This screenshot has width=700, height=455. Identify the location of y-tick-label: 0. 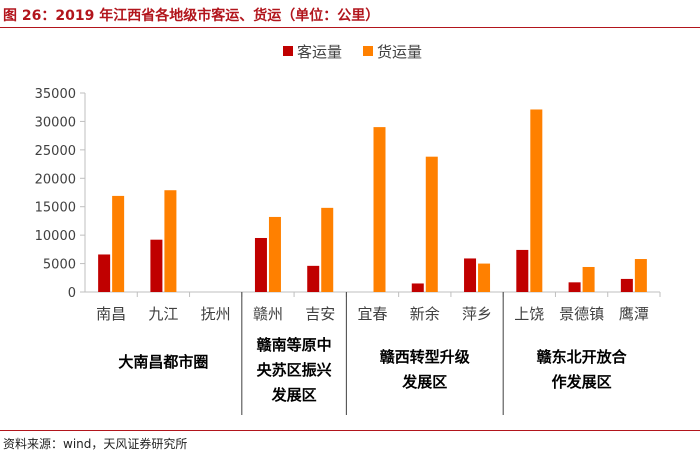
(72, 293).